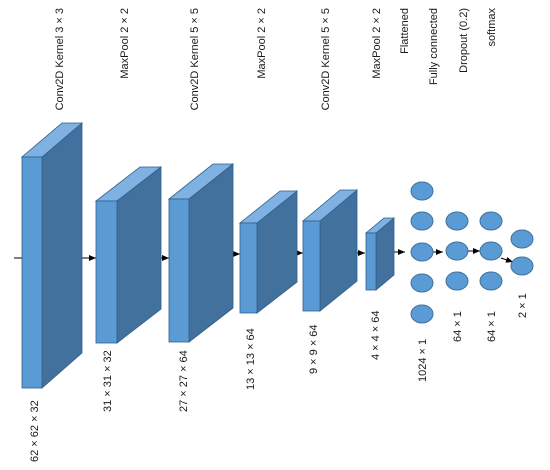 The width and height of the screenshot is (550, 470). I want to click on size-label-layer-5: 9 × 9 × 64, so click(314, 349).